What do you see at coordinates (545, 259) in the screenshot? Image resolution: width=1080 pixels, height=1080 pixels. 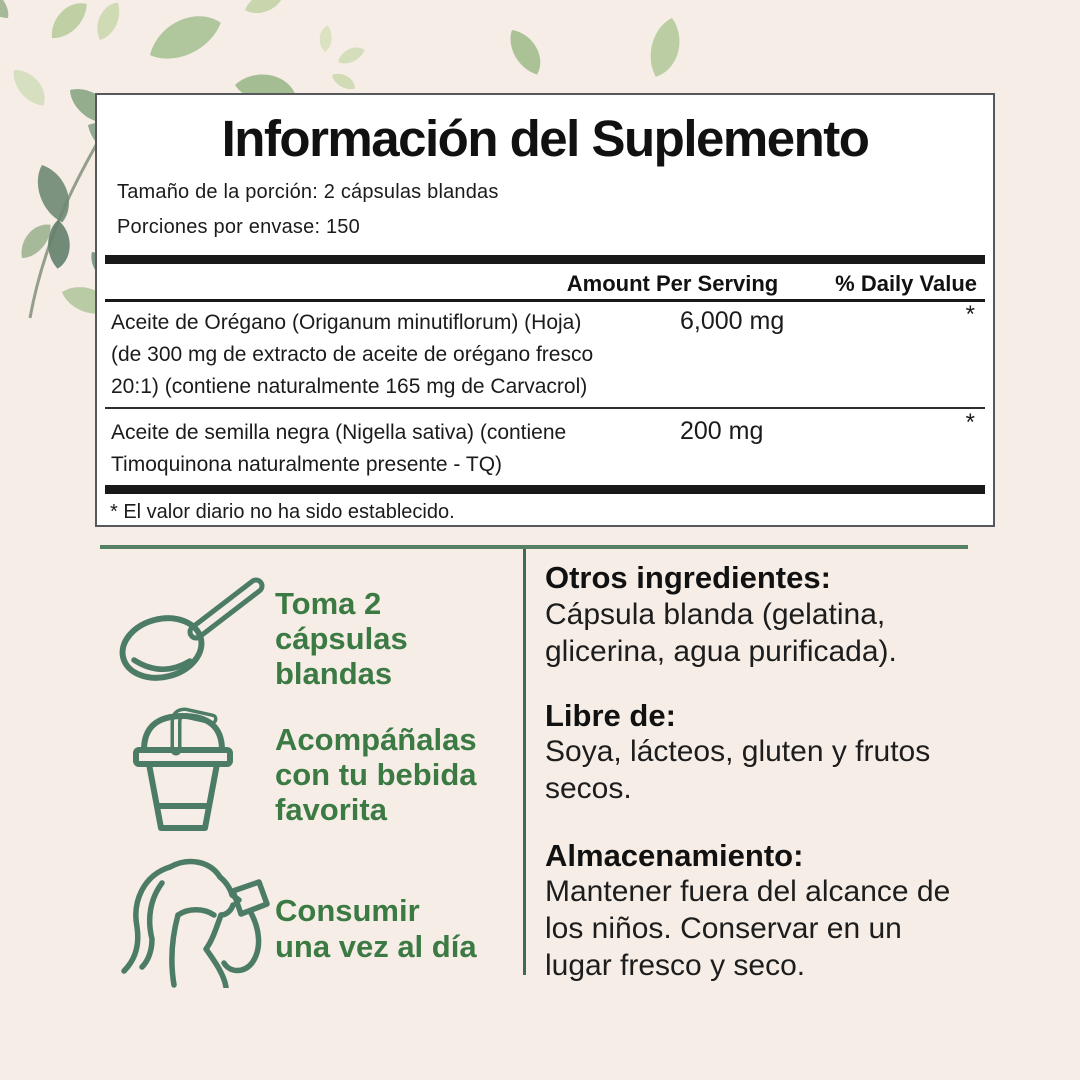 I see `thick-rule-top` at bounding box center [545, 259].